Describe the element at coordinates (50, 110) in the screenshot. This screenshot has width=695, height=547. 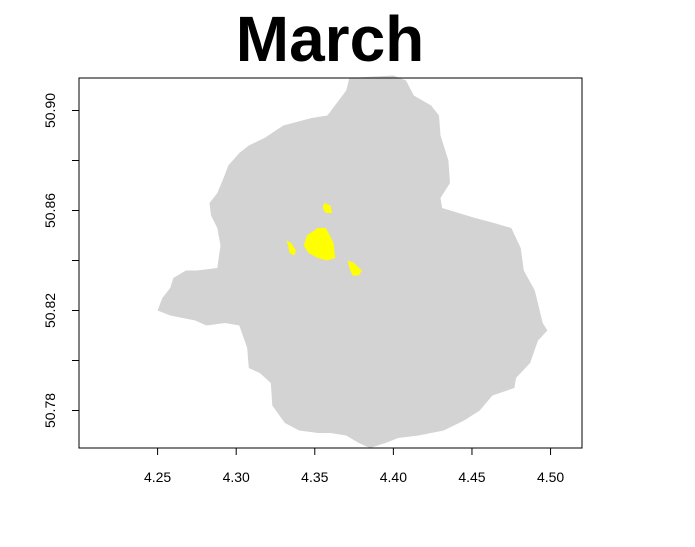
I see `y-tick-label: 50.90` at that location.